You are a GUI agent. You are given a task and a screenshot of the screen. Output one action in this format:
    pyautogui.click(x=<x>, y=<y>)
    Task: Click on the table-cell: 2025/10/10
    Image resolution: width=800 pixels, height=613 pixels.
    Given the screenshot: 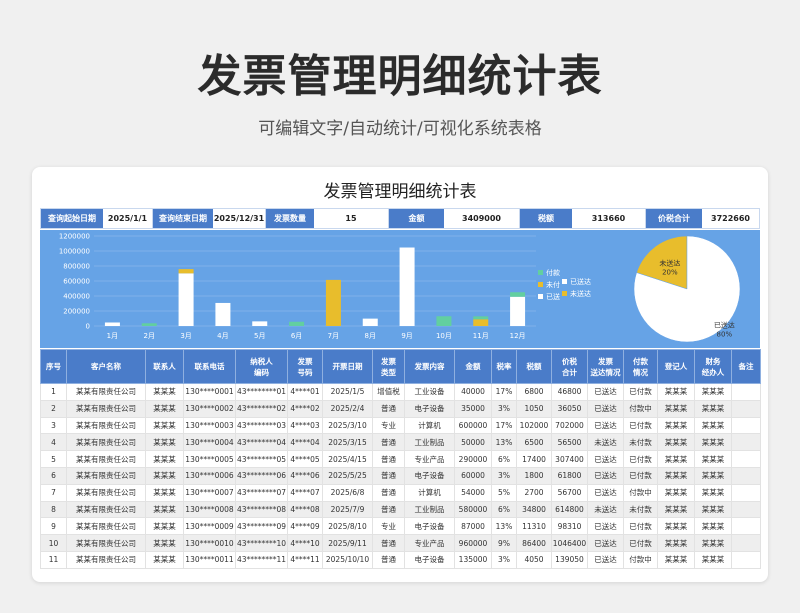 What is the action you would take?
    pyautogui.click(x=347, y=559)
    